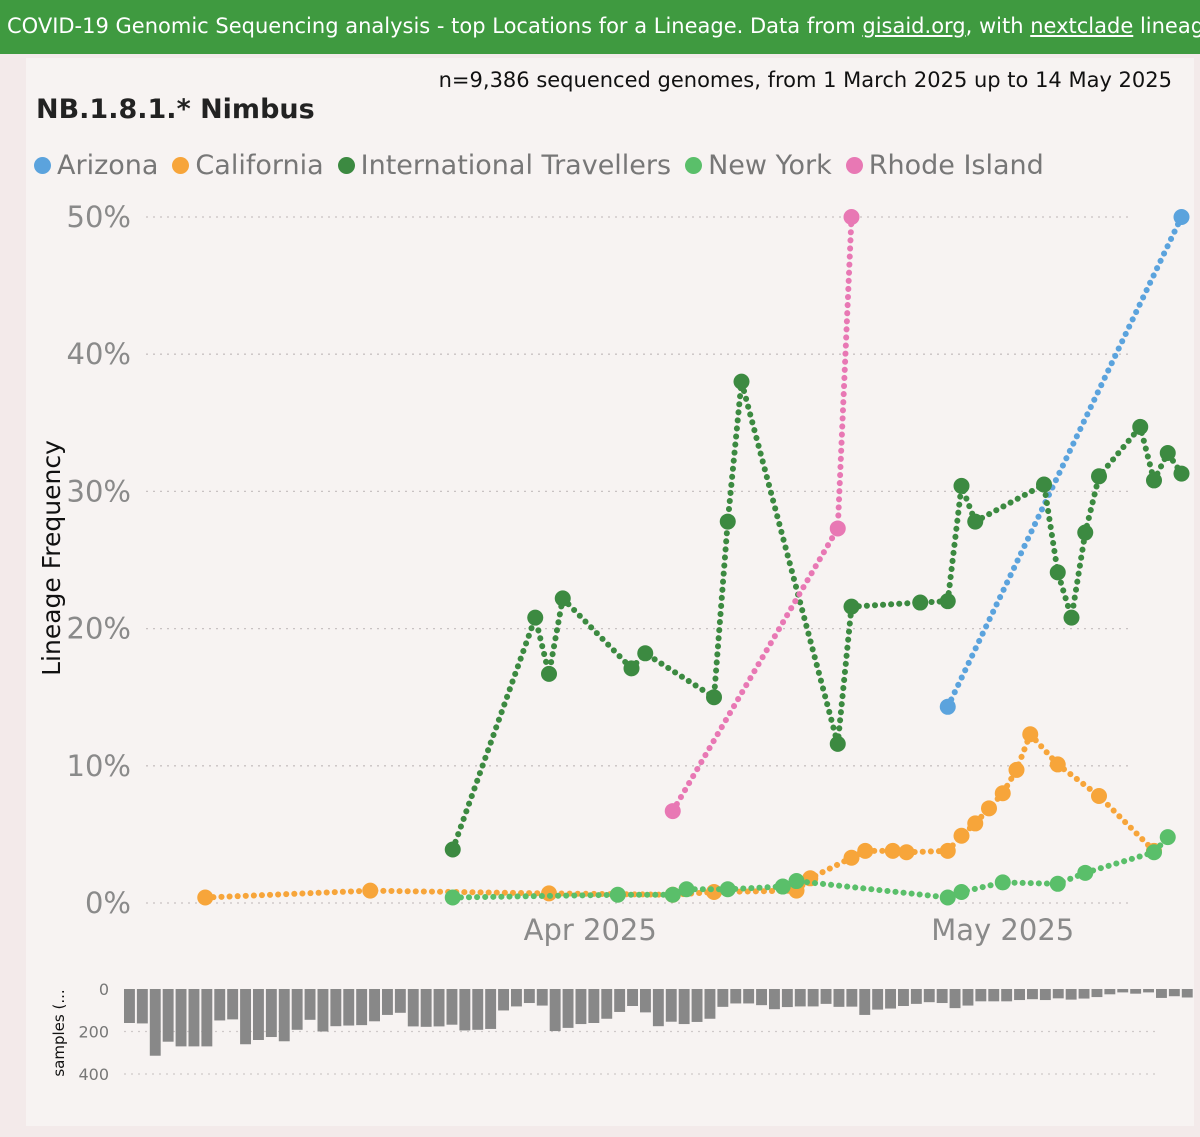 This screenshot has width=1200, height=1137. Describe the element at coordinates (810, 867) in the screenshot. I see `series-line-new-york` at that location.